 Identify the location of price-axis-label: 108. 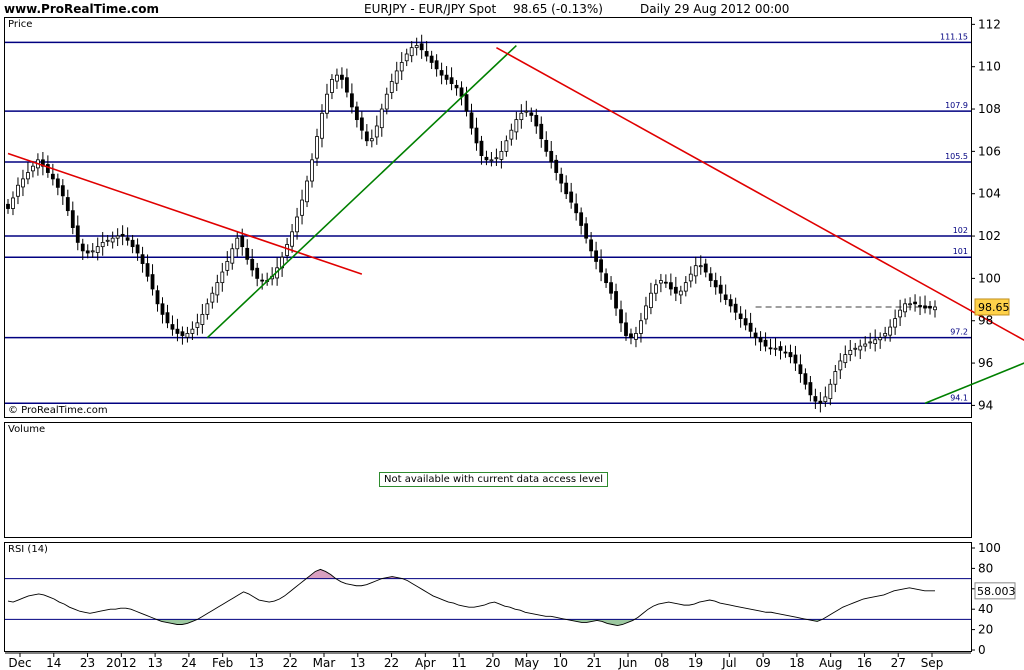
(989, 109).